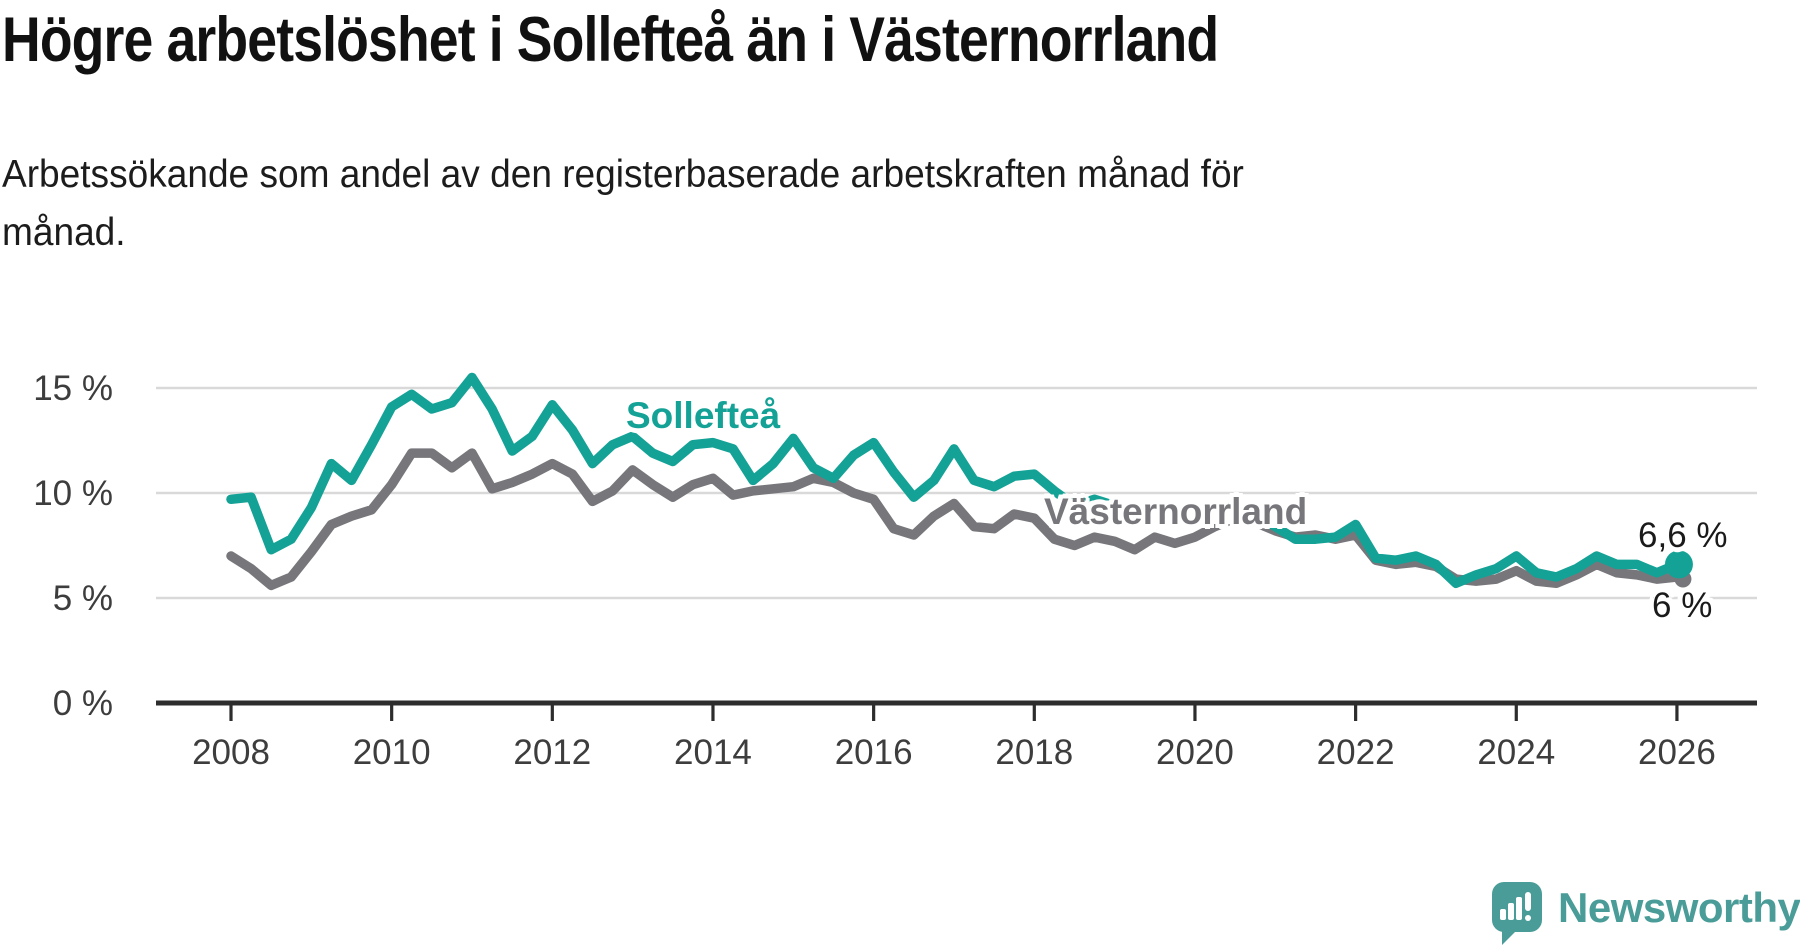  I want to click on y-tick-label: 15 %, so click(73, 388).